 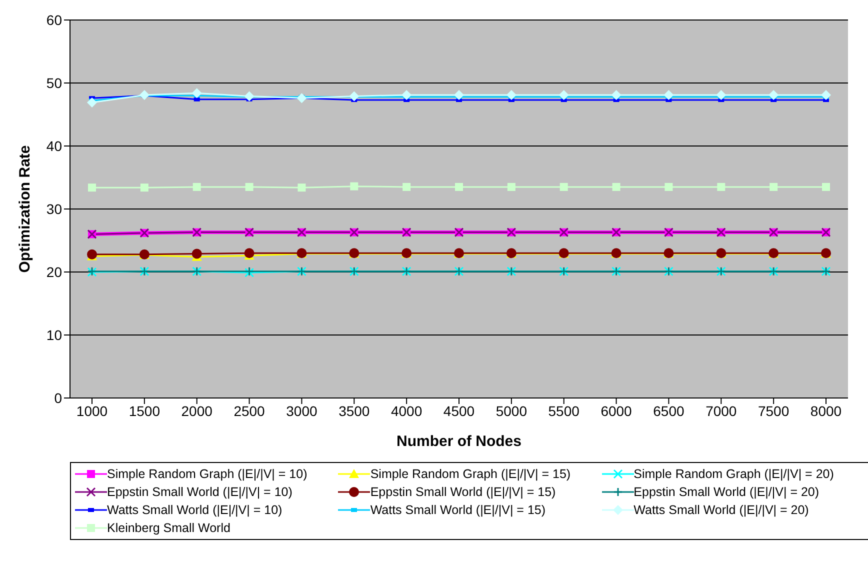 I want to click on x-tick-label: 5000, so click(x=512, y=410).